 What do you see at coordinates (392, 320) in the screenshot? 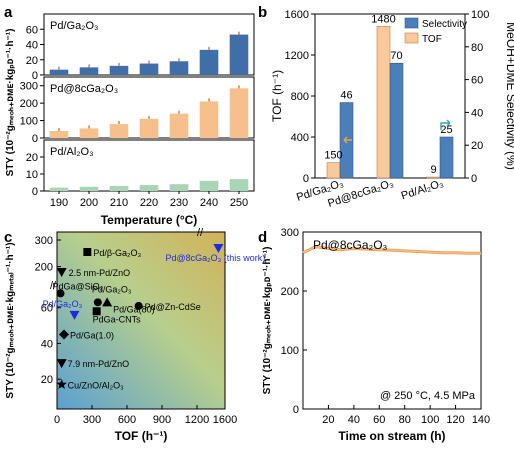
I see `plot-frame` at bounding box center [392, 320].